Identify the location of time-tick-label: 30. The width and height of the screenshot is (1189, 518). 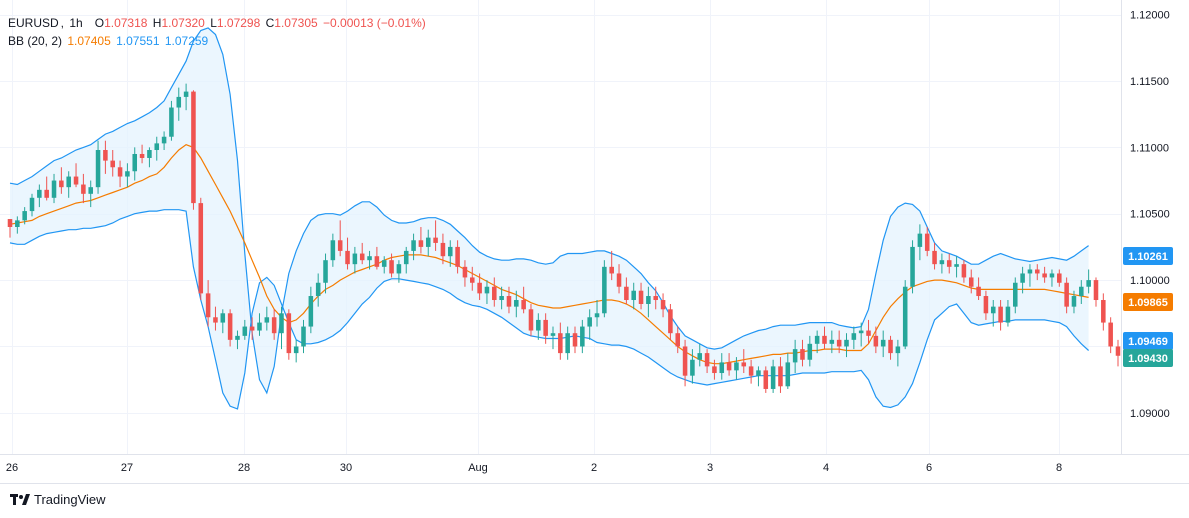
(346, 468).